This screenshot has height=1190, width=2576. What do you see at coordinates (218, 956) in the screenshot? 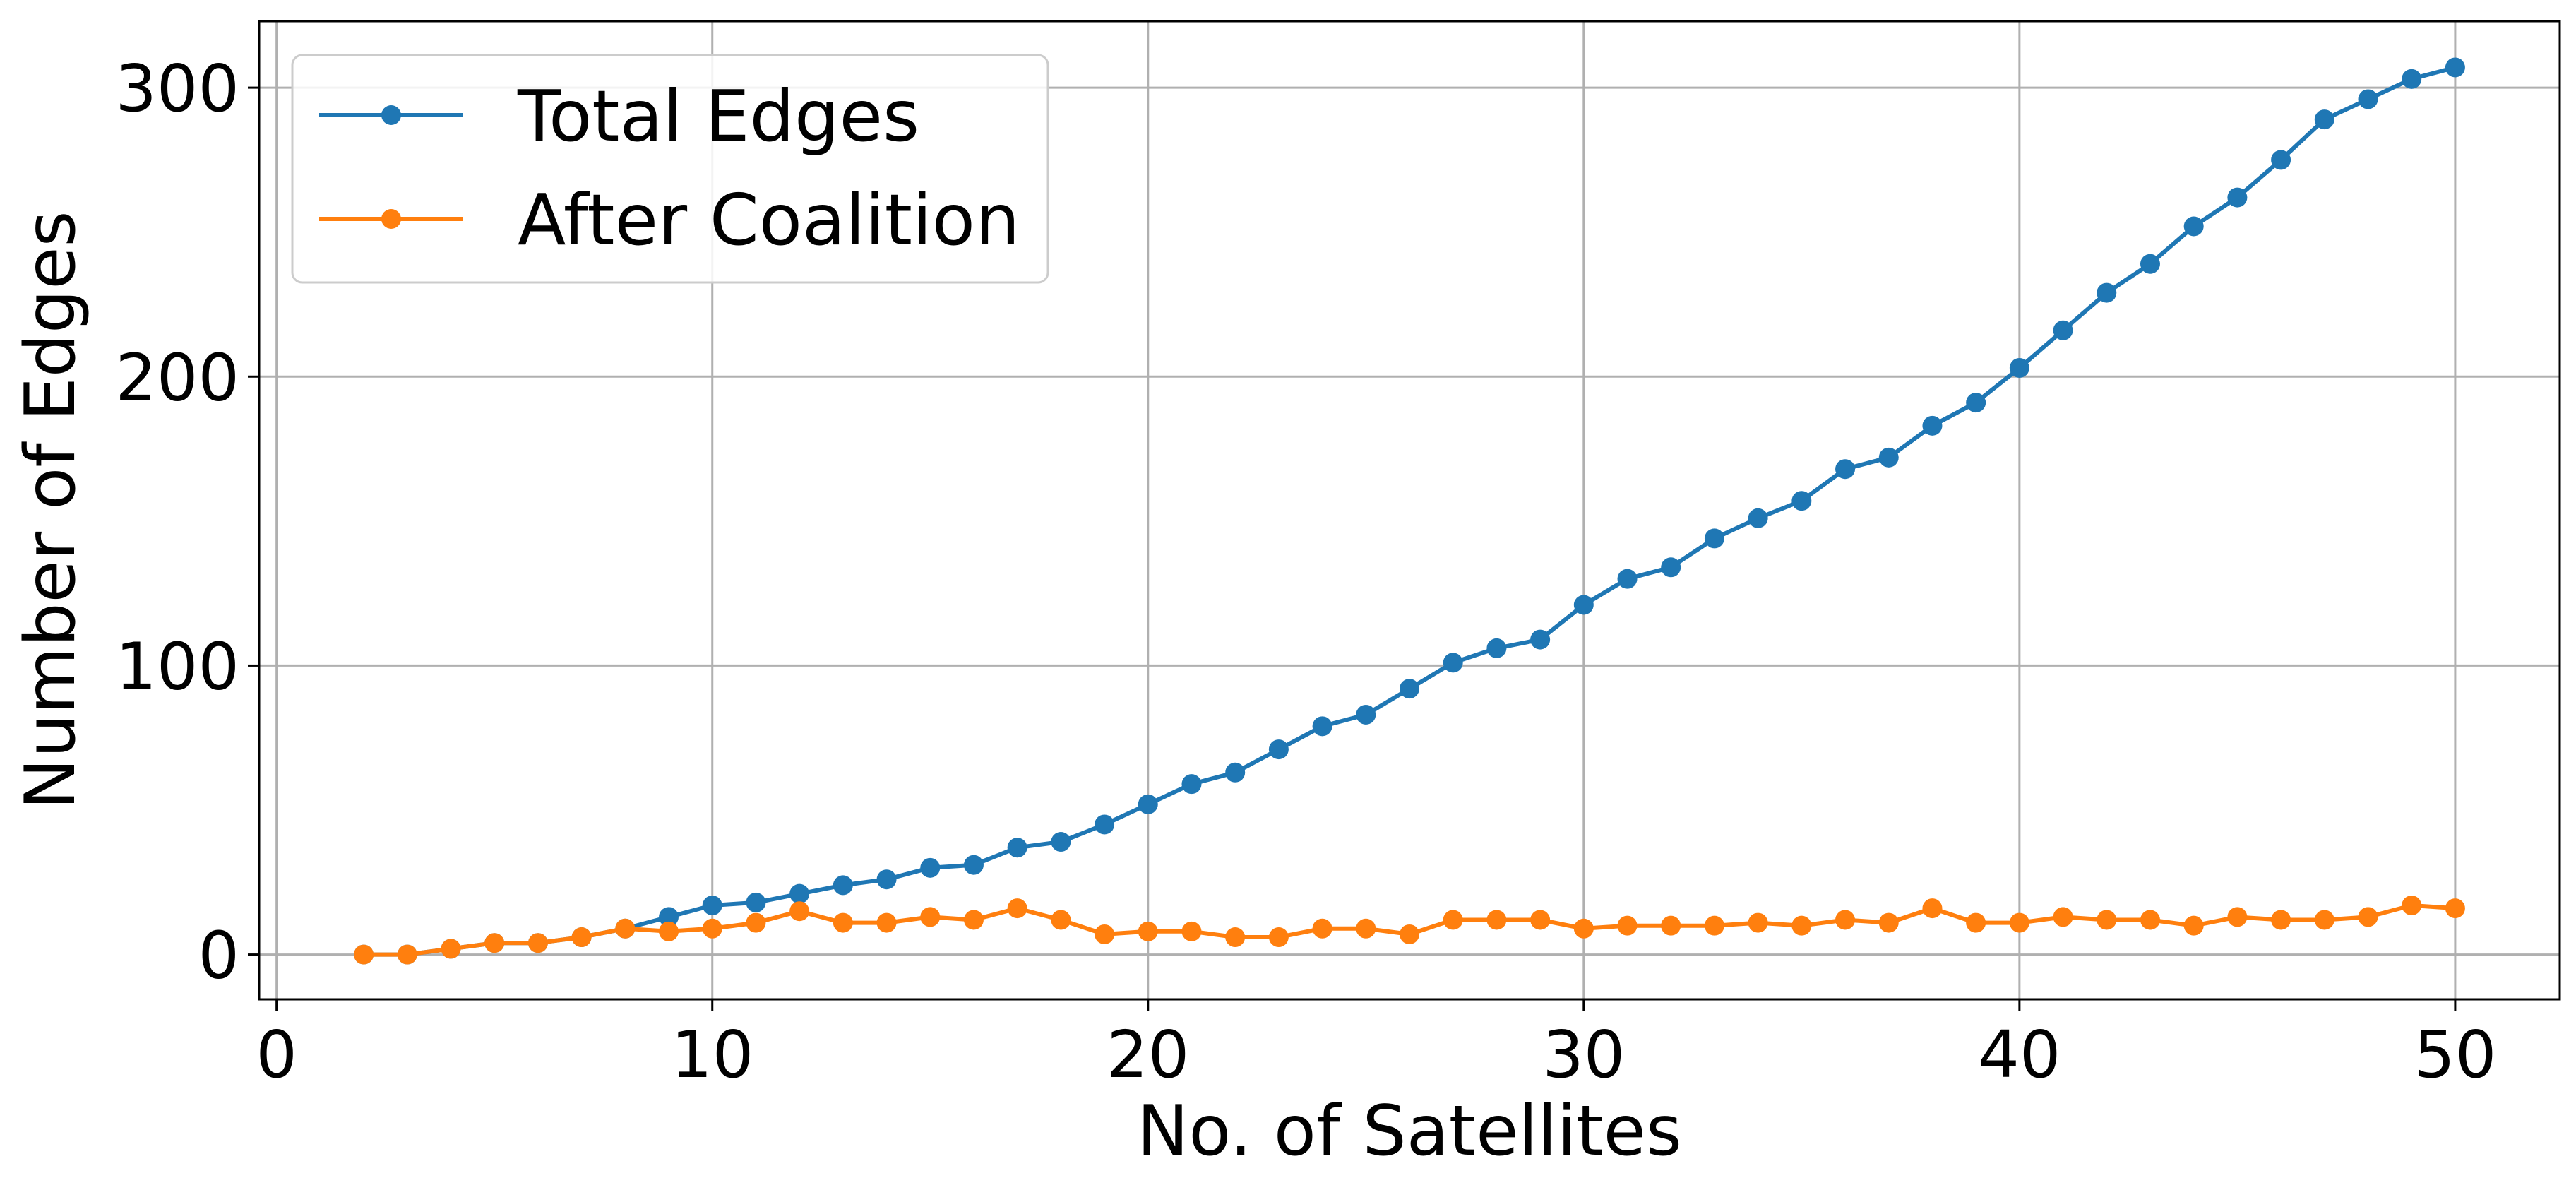
I see `y-tick-label: 0` at bounding box center [218, 956].